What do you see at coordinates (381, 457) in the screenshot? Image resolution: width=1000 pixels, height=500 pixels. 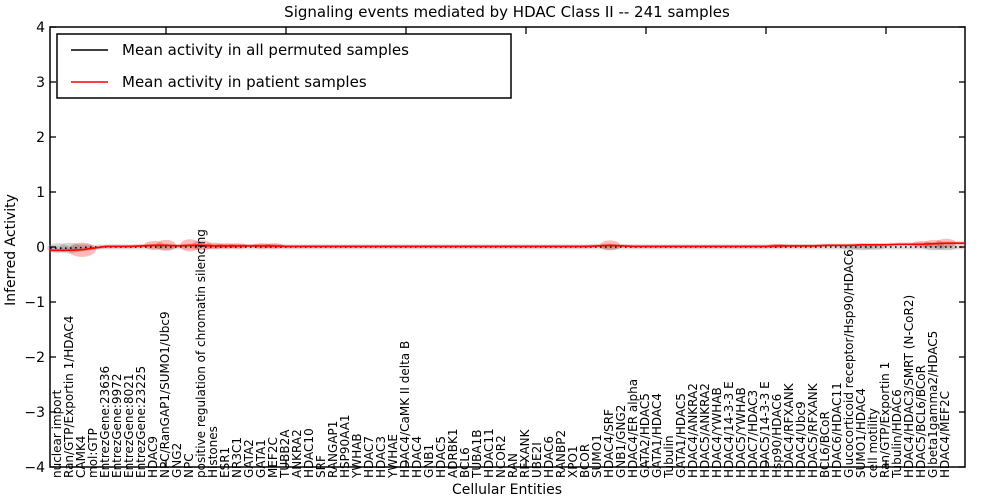 I see `x-category-label: HDAC3` at bounding box center [381, 457].